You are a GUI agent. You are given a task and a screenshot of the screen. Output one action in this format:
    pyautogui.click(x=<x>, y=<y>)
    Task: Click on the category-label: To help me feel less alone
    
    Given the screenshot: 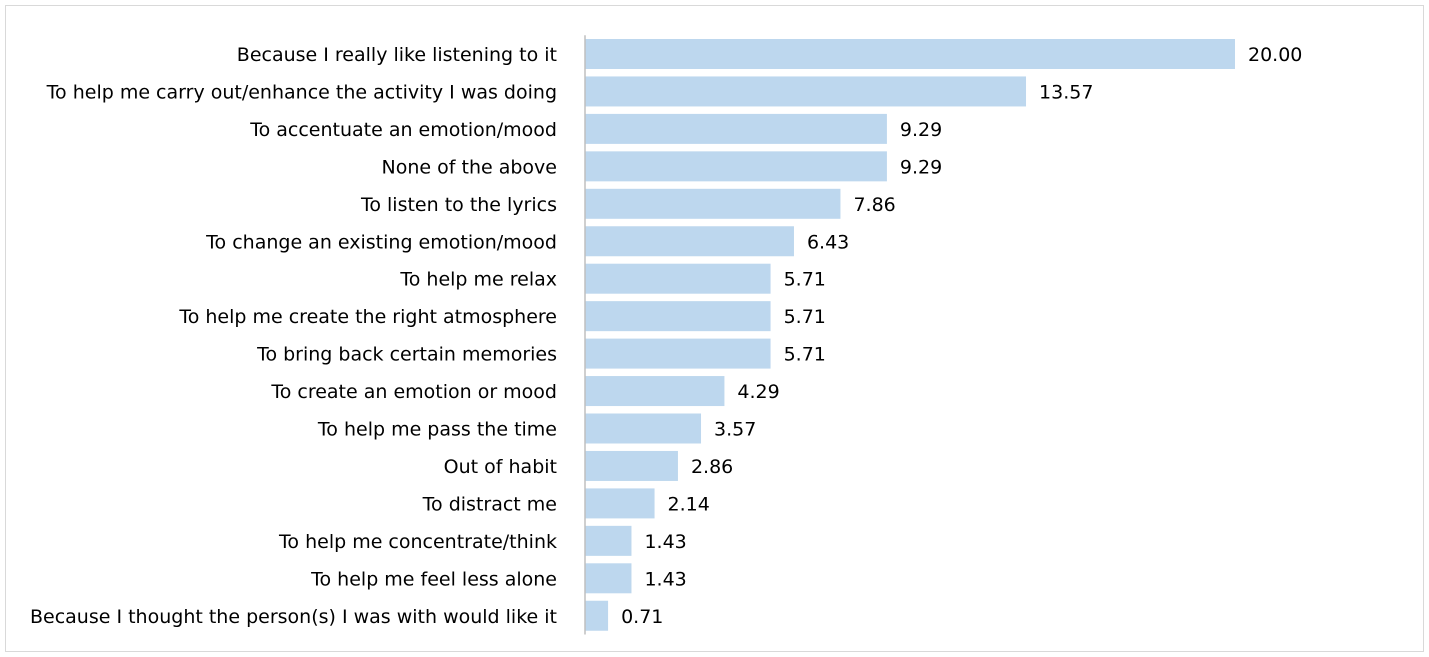 What is the action you would take?
    pyautogui.click(x=433, y=579)
    